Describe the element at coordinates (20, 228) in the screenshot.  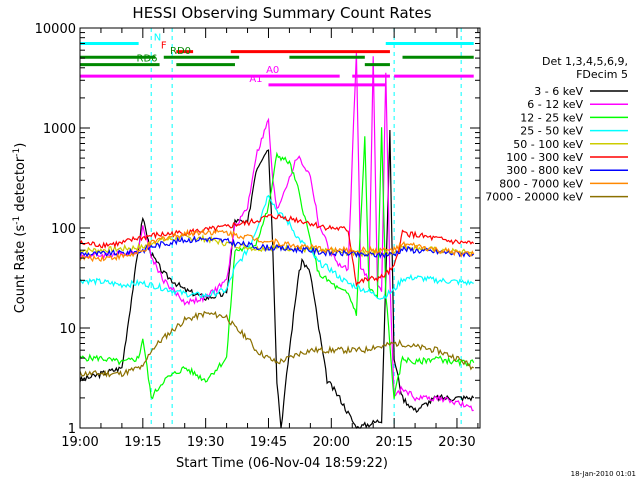
I see `y-axis-label: Count Rate (s-1 detector-1)` at that location.